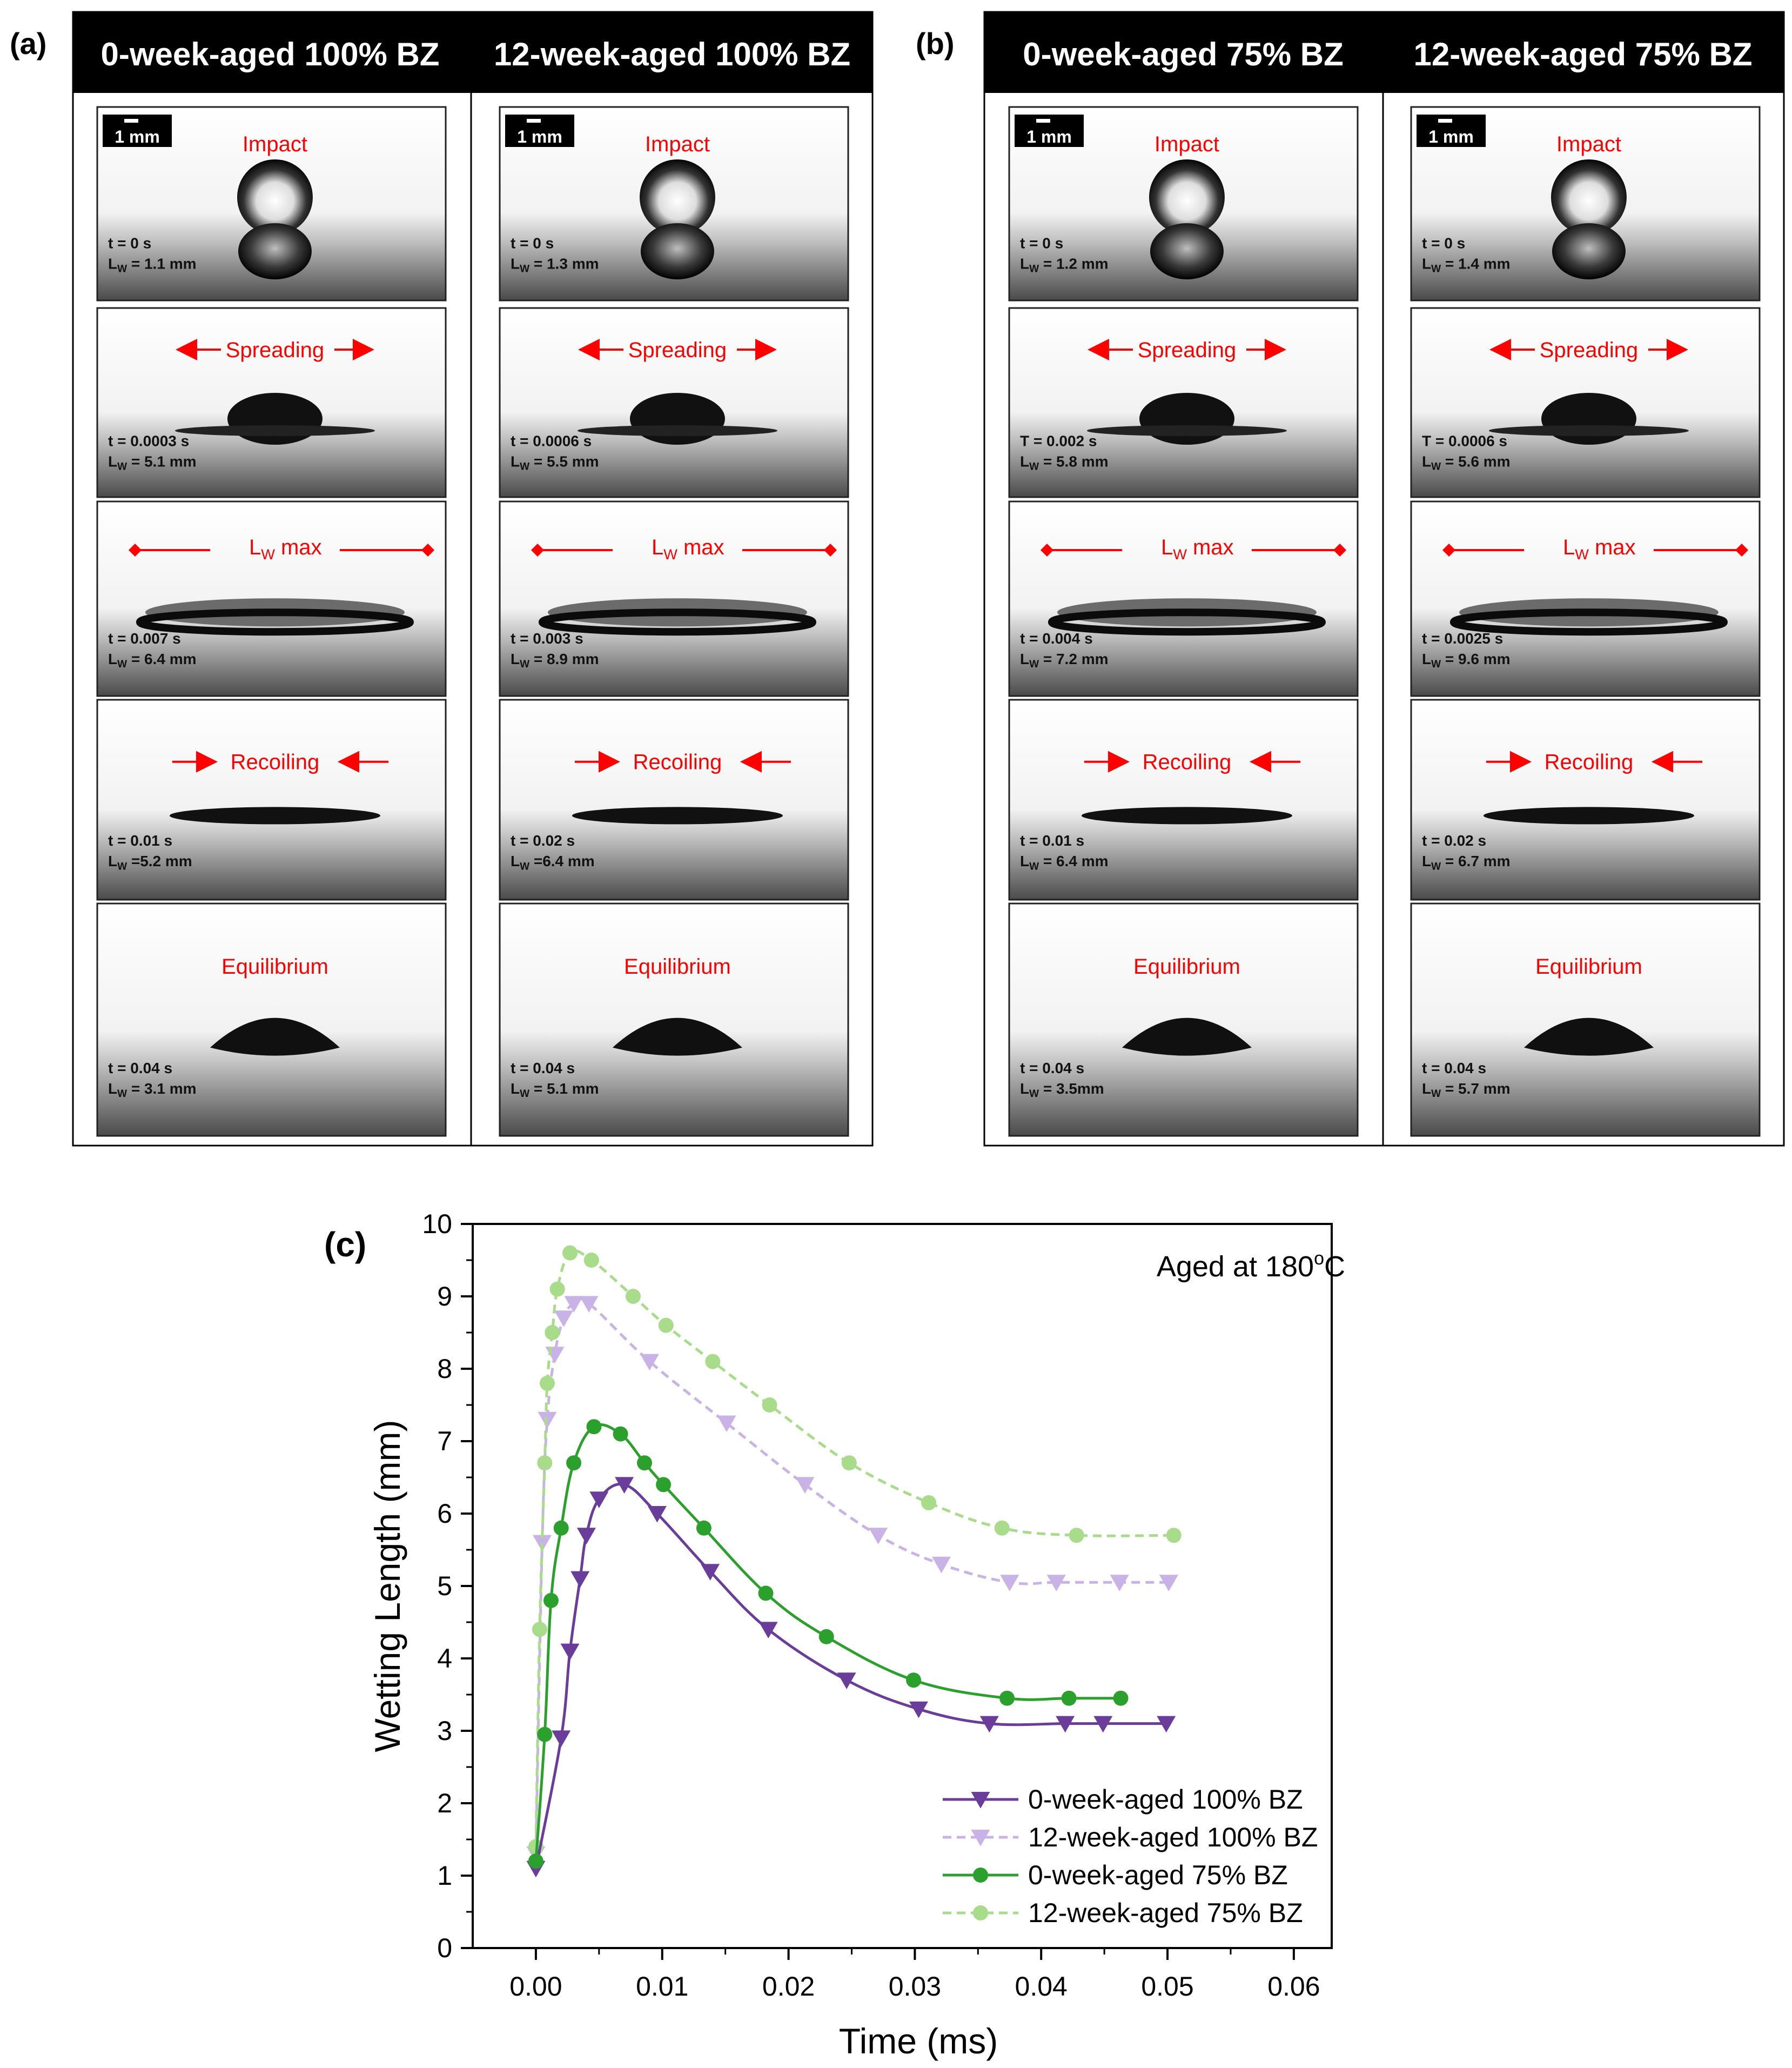 This screenshot has height=2068, width=1792. Describe the element at coordinates (1183, 54) in the screenshot. I see `panel-b-col1-header: 0-week-aged 75% BZ` at that location.